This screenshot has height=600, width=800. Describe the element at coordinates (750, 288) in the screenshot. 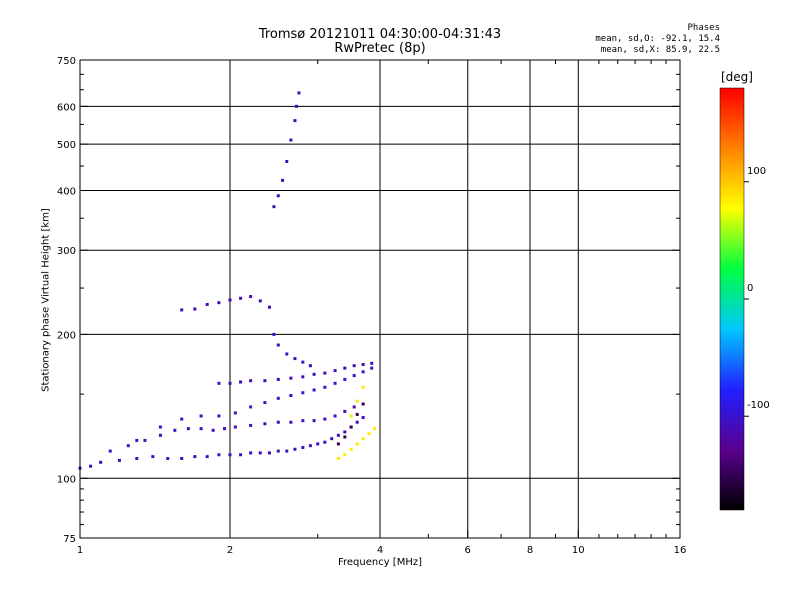

I see `colorbar-tick-label: 0` at that location.